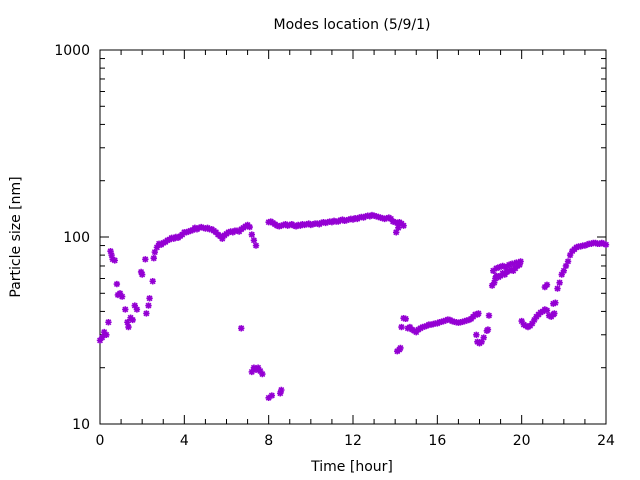 The height and width of the screenshot is (480, 640). What do you see at coordinates (353, 441) in the screenshot?
I see `x-tick-label: 12` at bounding box center [353, 441].